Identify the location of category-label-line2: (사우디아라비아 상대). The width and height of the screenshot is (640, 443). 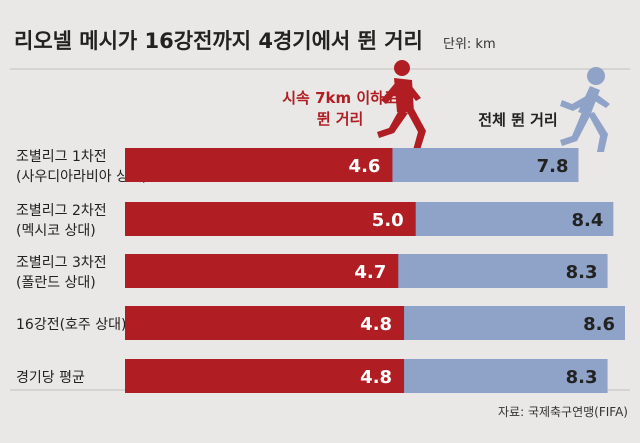
(81, 177).